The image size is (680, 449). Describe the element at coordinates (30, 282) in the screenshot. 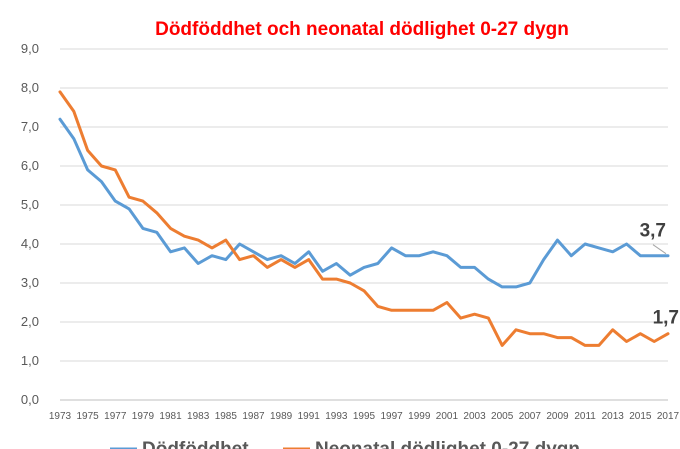

I see `y-tick-label: 3,0` at that location.